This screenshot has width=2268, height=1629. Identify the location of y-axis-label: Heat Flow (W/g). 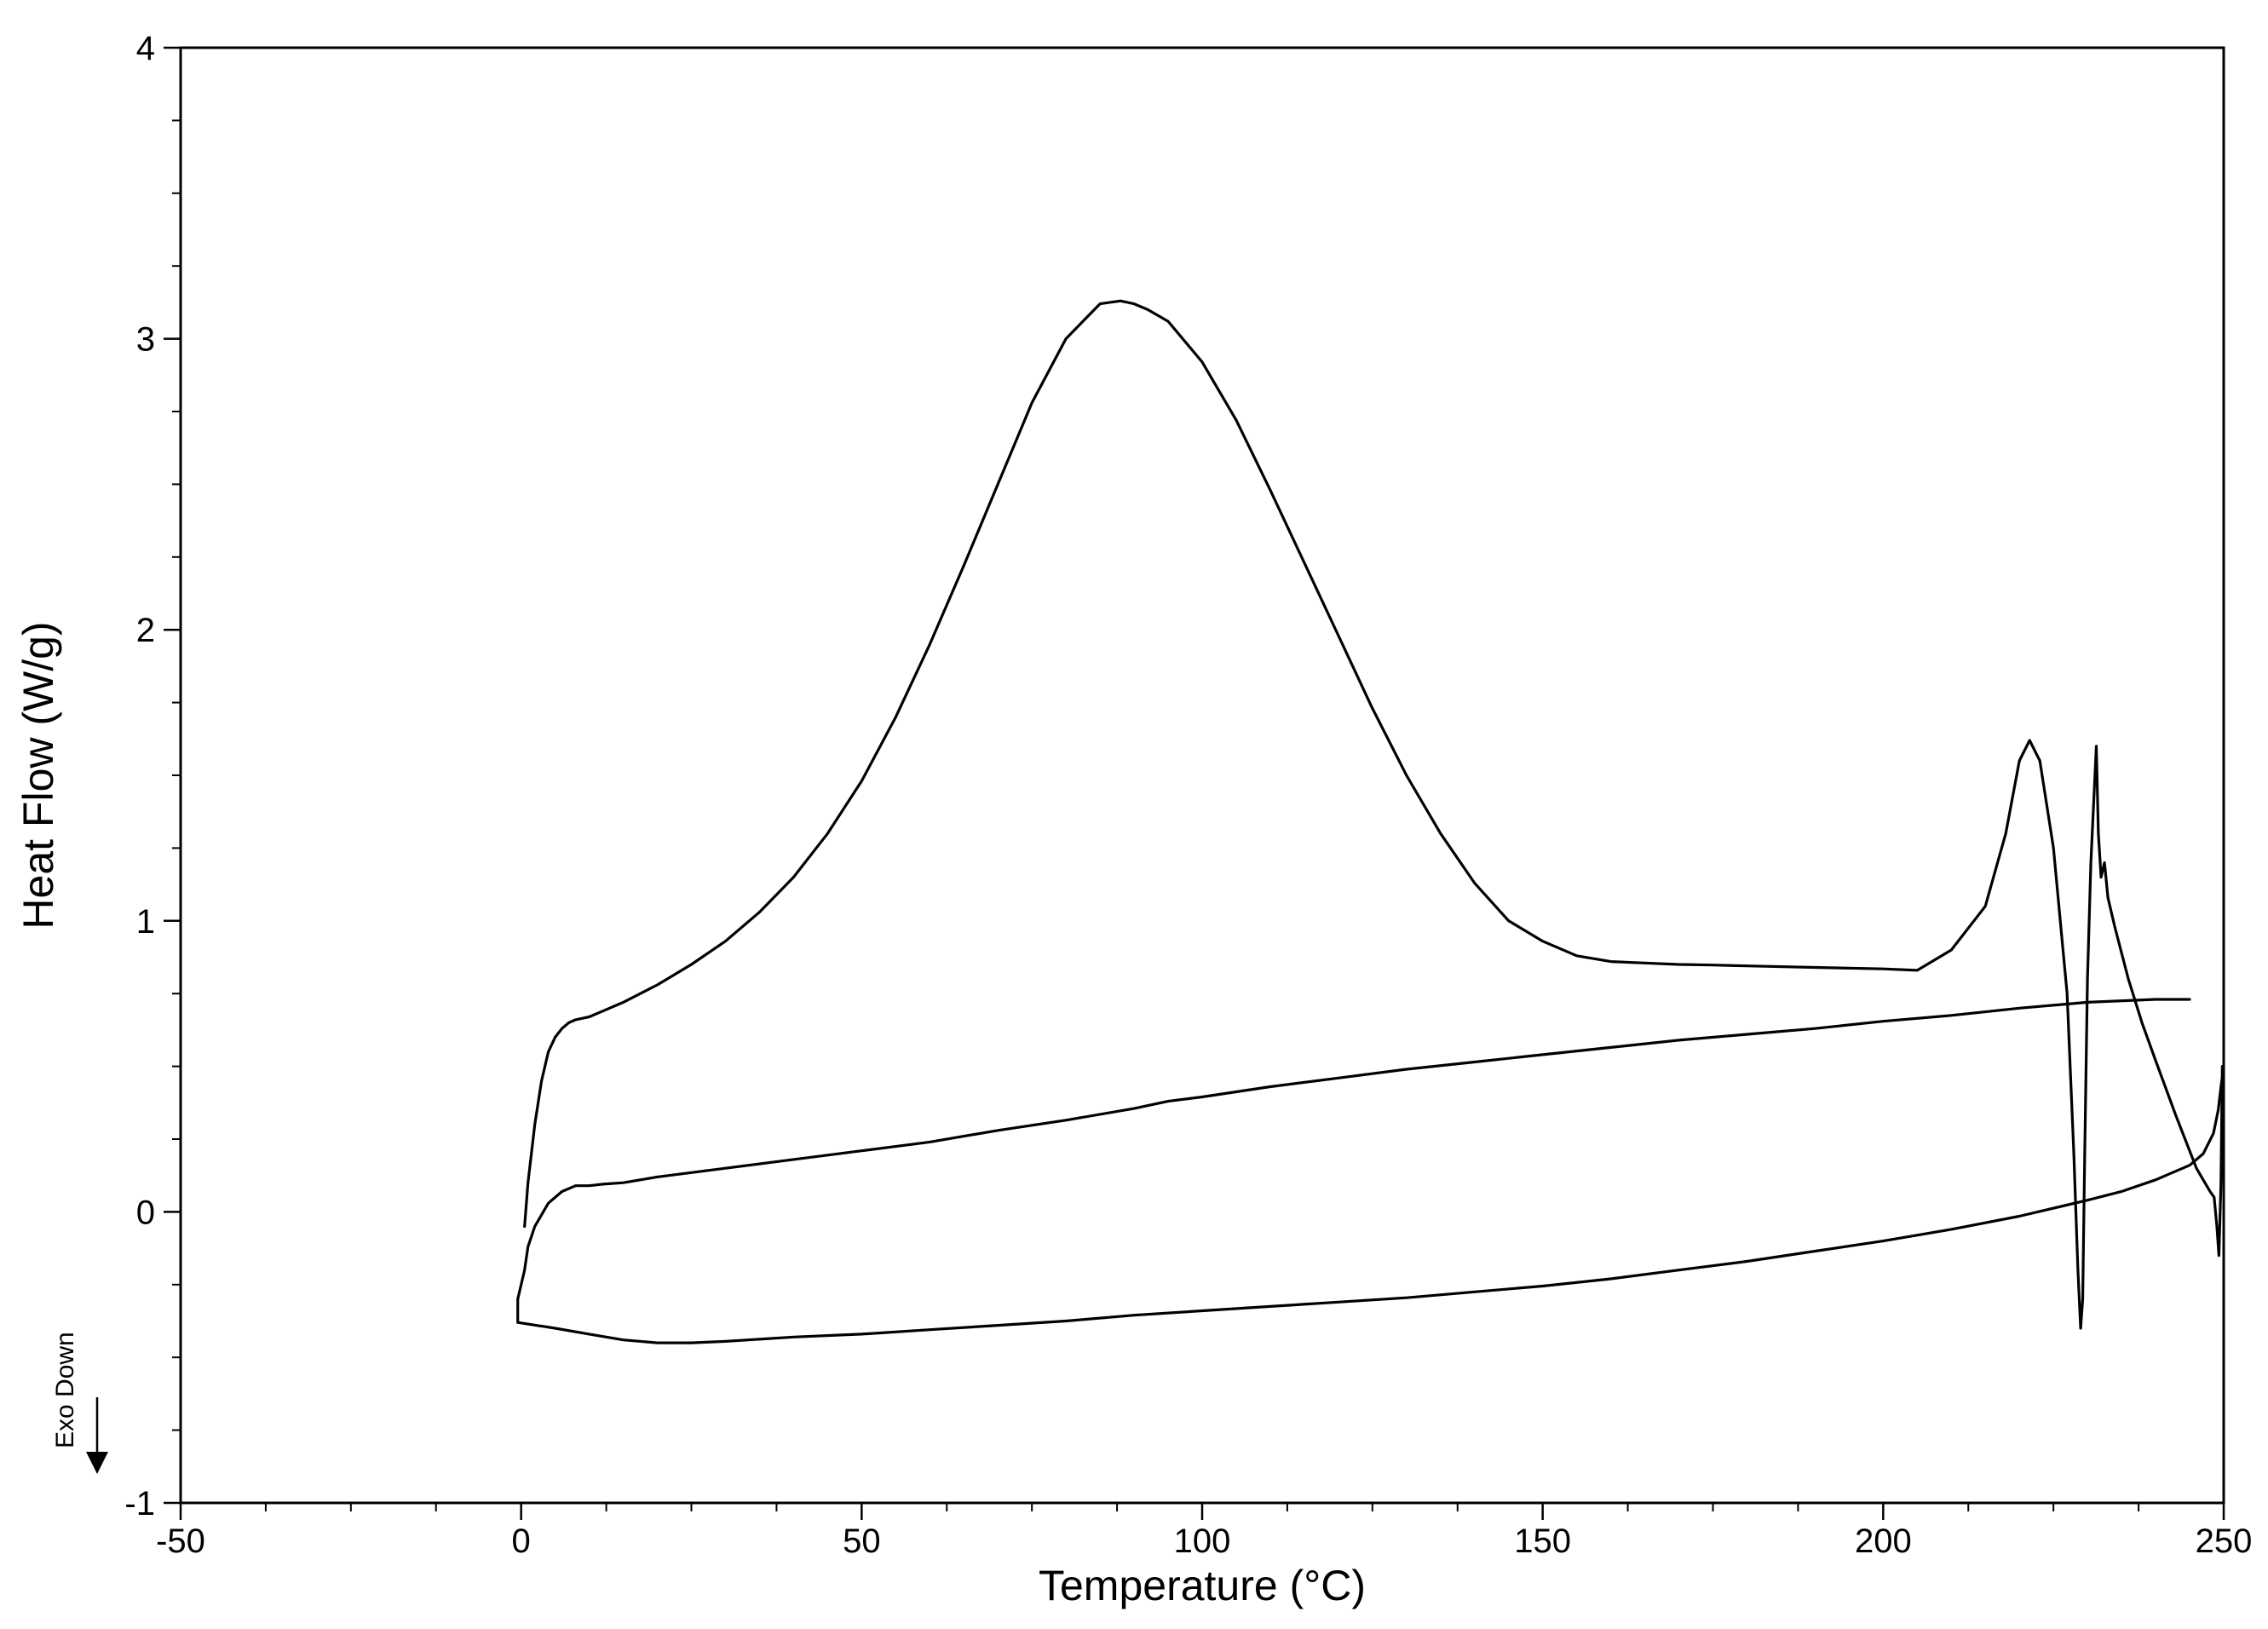
(38, 775).